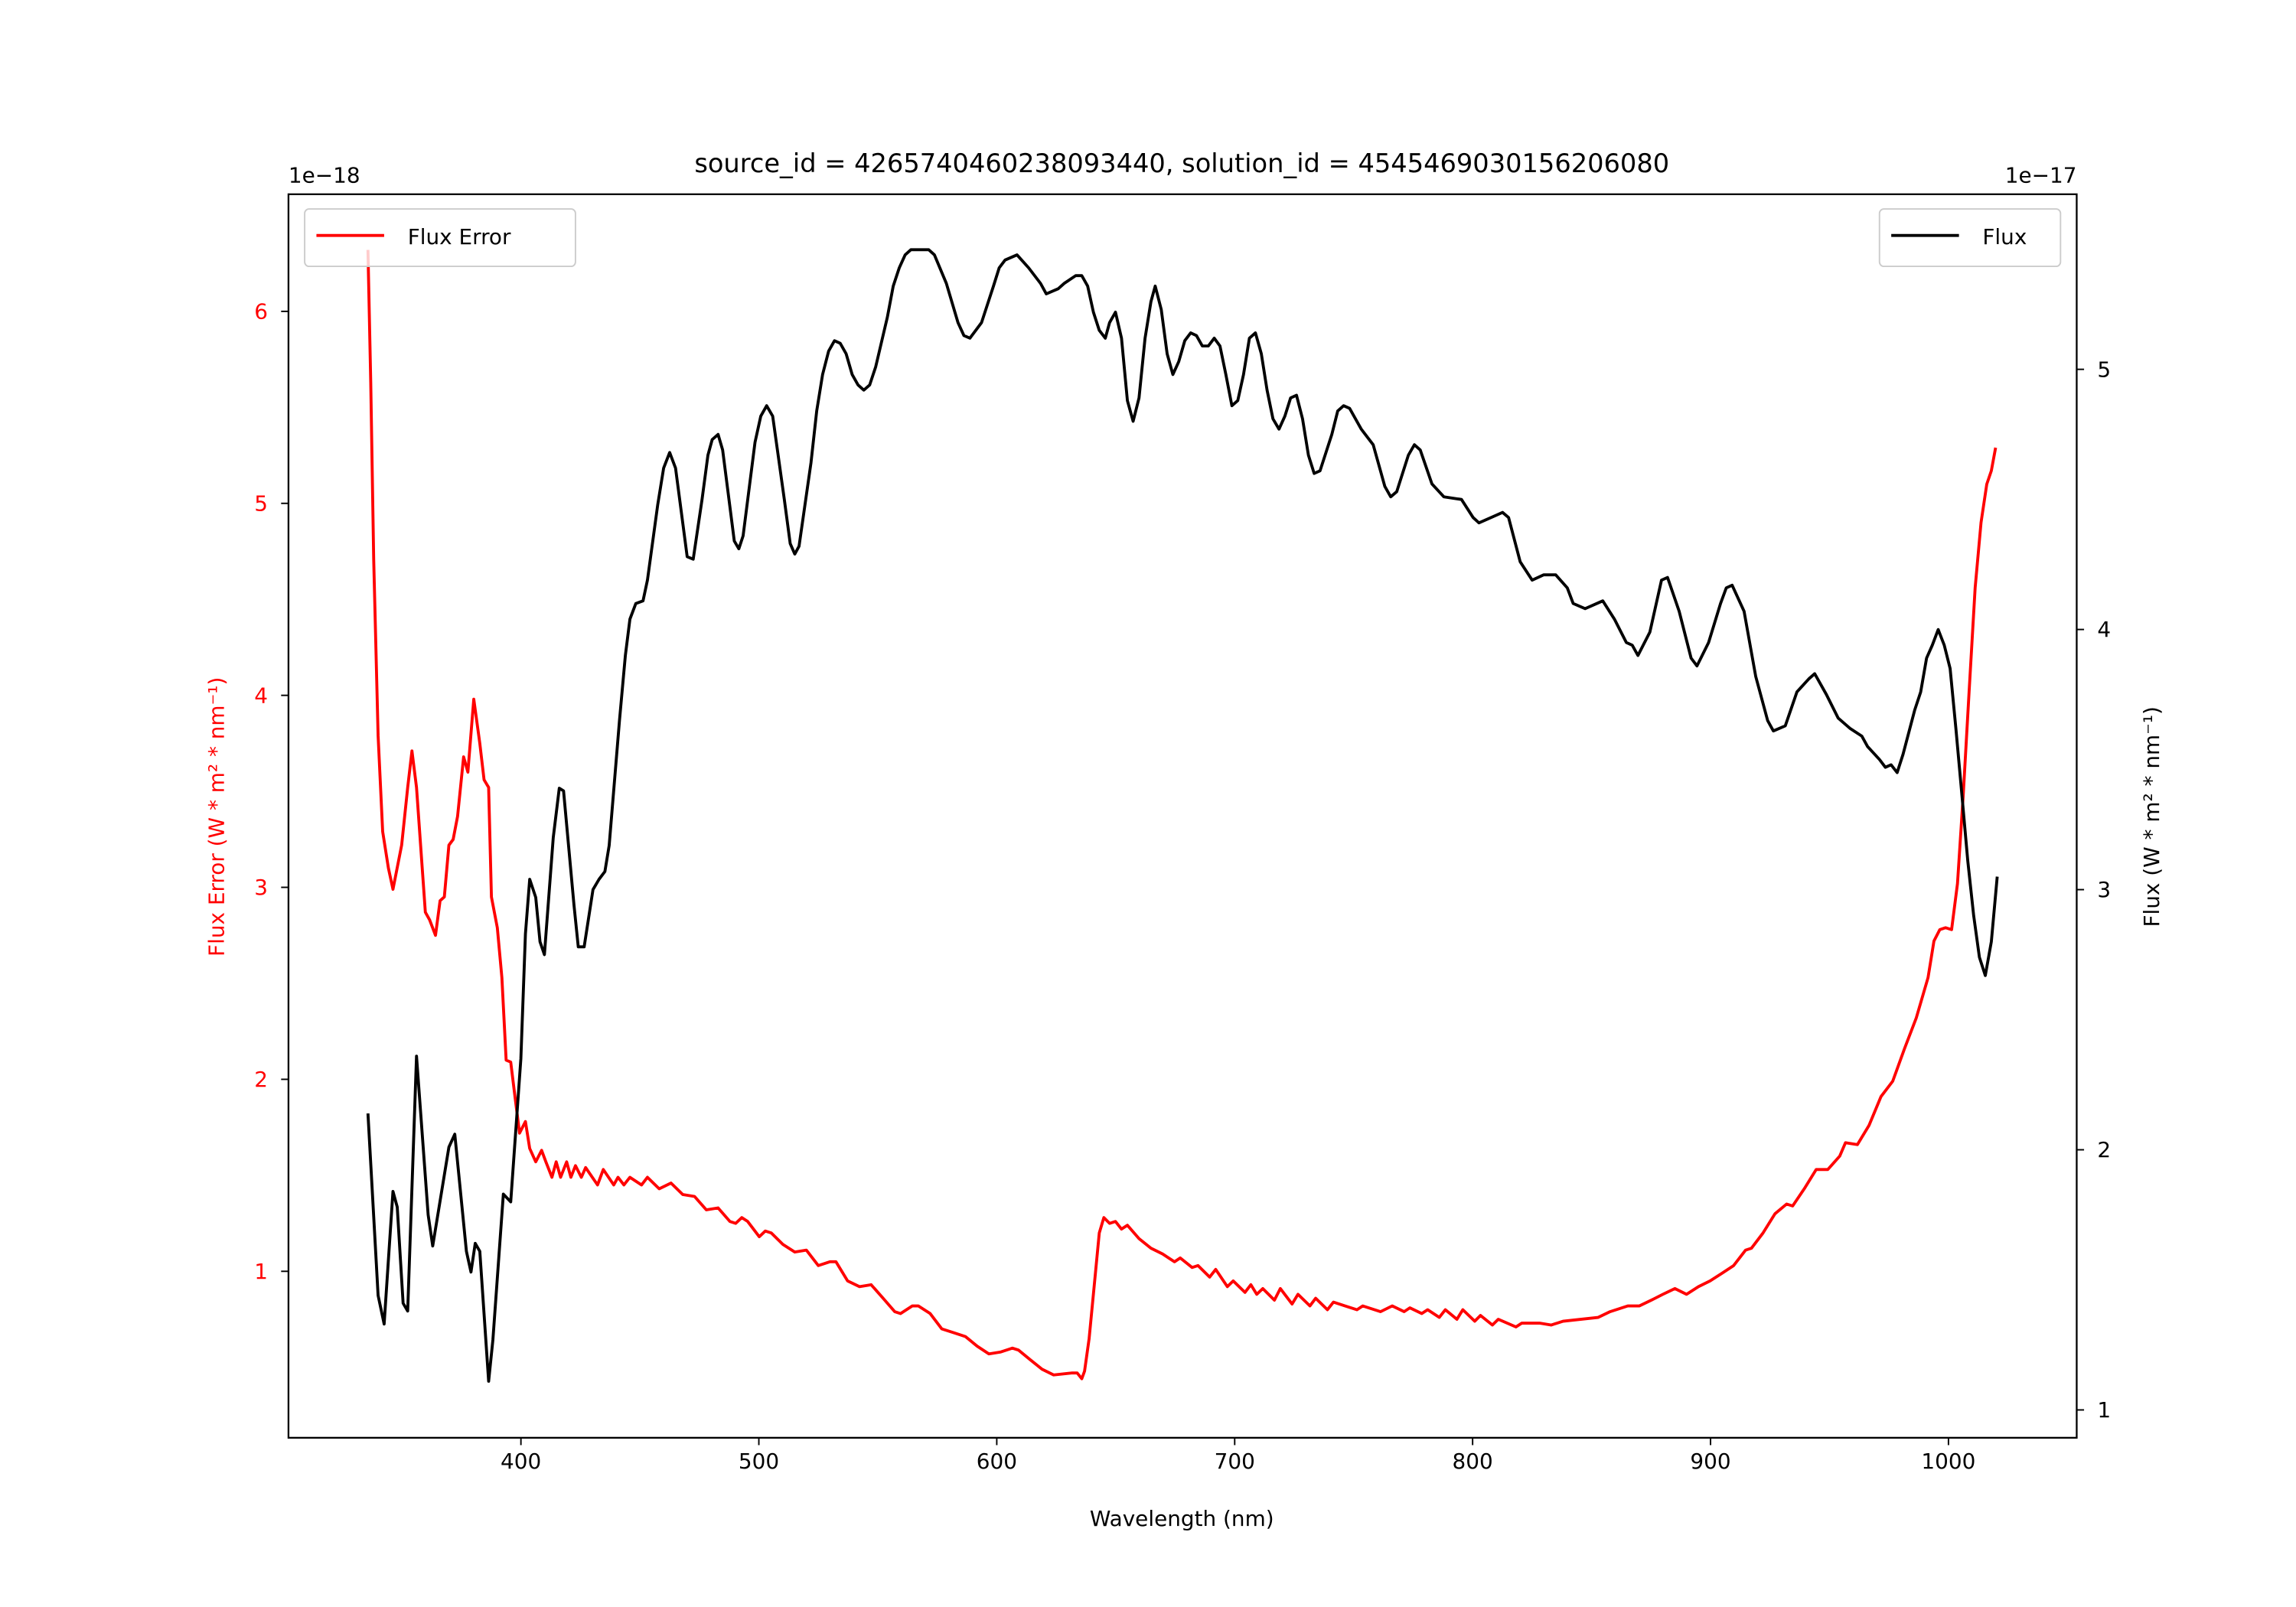 Image resolution: width=2296 pixels, height=1607 pixels. What do you see at coordinates (521, 1461) in the screenshot?
I see `x-tick-label: 400` at bounding box center [521, 1461].